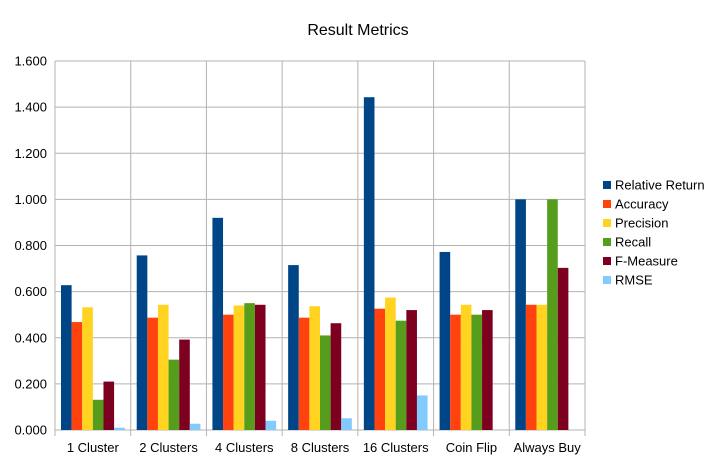  I want to click on legend-label: Accuracy, so click(642, 204).